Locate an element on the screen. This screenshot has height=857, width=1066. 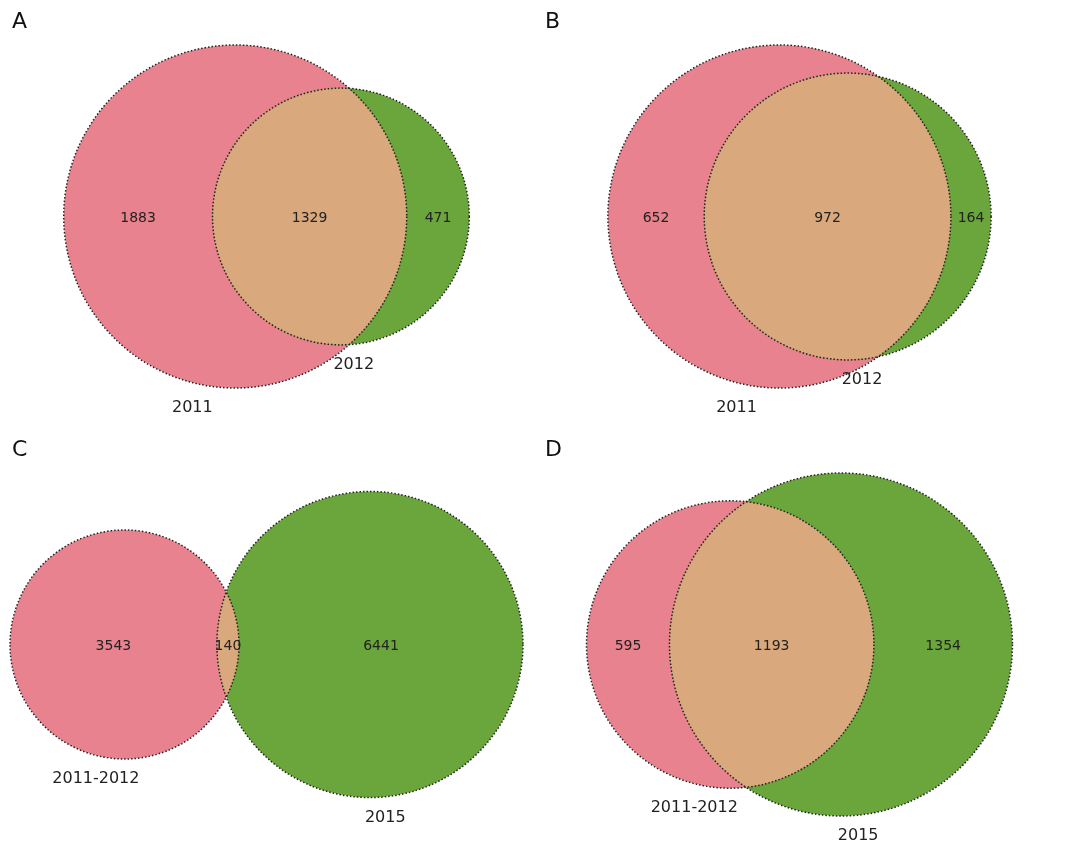
data-label: 972 is located at coordinates (827, 216).